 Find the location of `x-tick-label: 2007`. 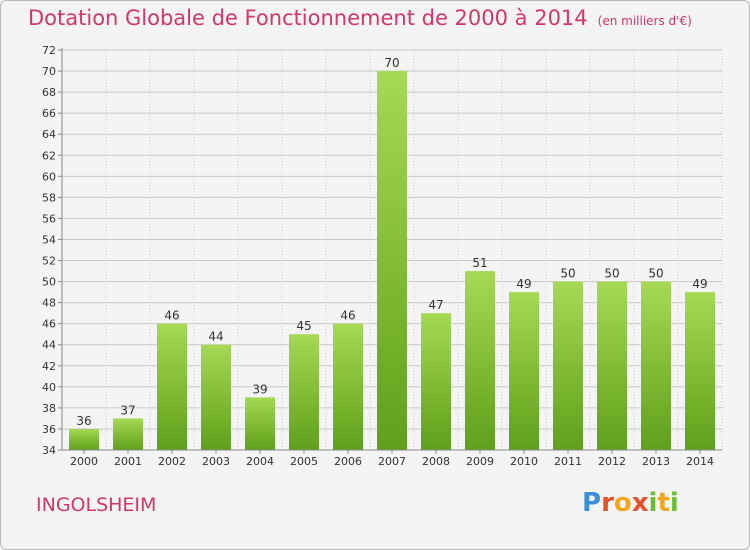

x-tick-label: 2007 is located at coordinates (392, 461).